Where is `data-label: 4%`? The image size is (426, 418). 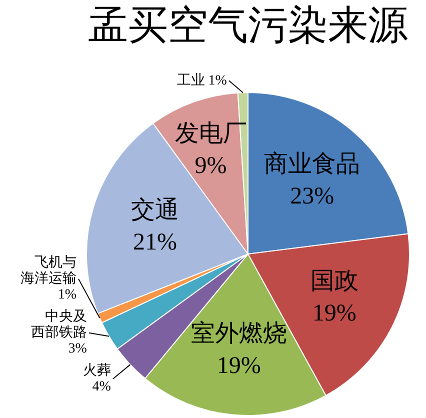 data-label: 4% is located at coordinates (102, 387).